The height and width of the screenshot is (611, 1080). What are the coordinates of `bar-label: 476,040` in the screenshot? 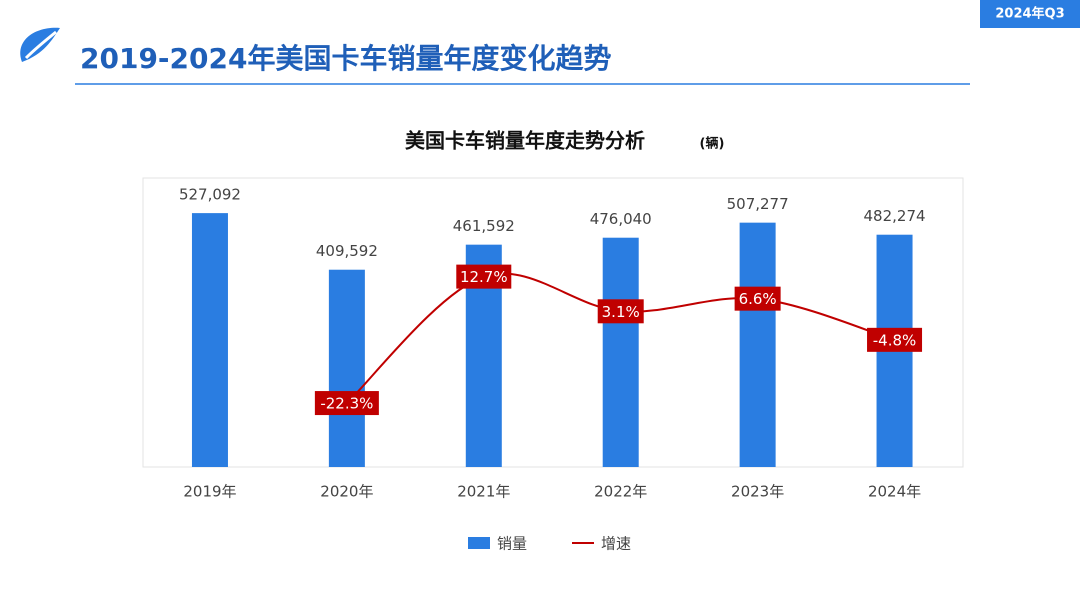 It's located at (621, 219).